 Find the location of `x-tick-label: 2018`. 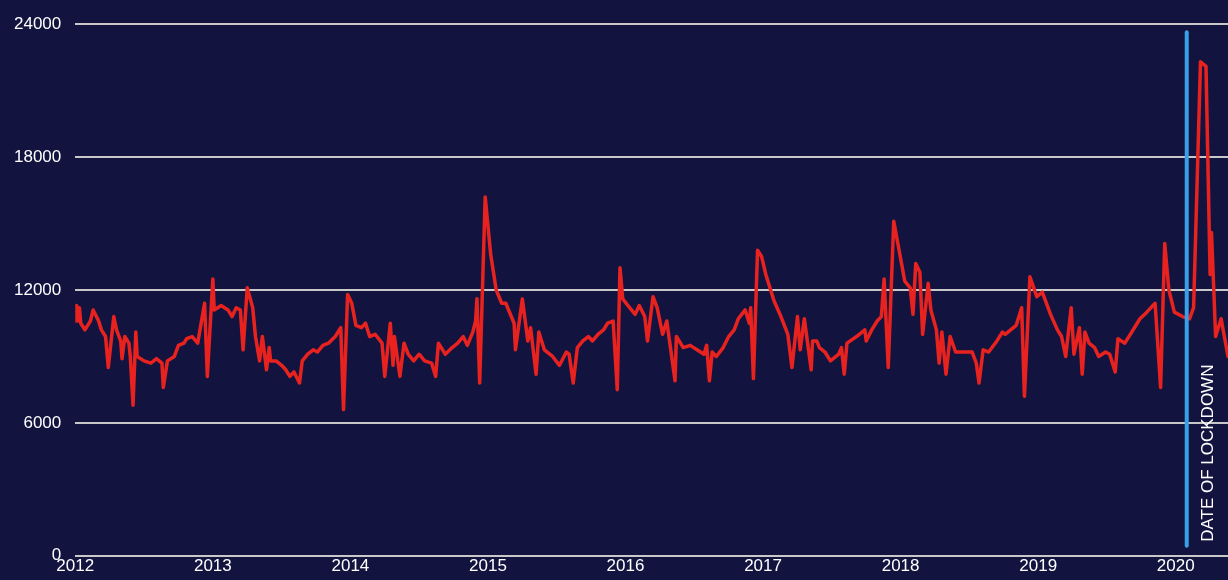

x-tick-label: 2018 is located at coordinates (900, 565).